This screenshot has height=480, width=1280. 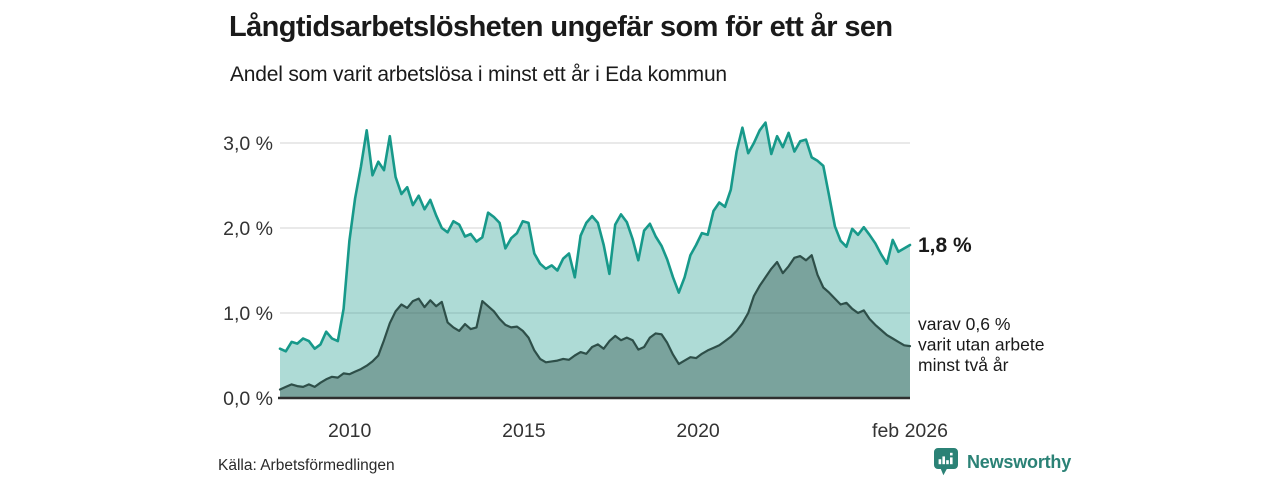 I want to click on series-line-unemployed-min-two-years, so click(x=595, y=322).